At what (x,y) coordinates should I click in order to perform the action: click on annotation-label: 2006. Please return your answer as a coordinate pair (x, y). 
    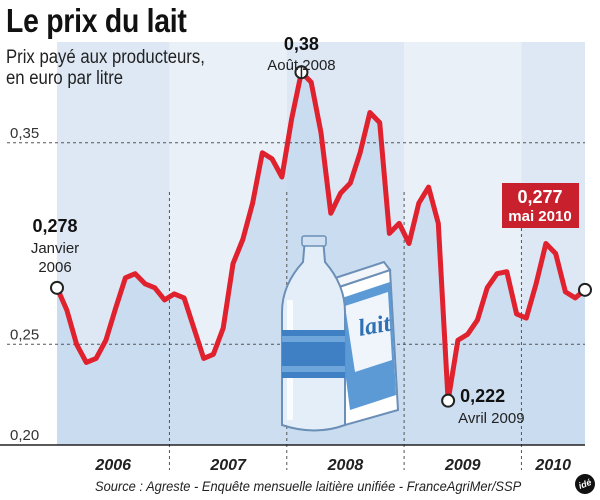
    Looking at the image, I should click on (54, 267).